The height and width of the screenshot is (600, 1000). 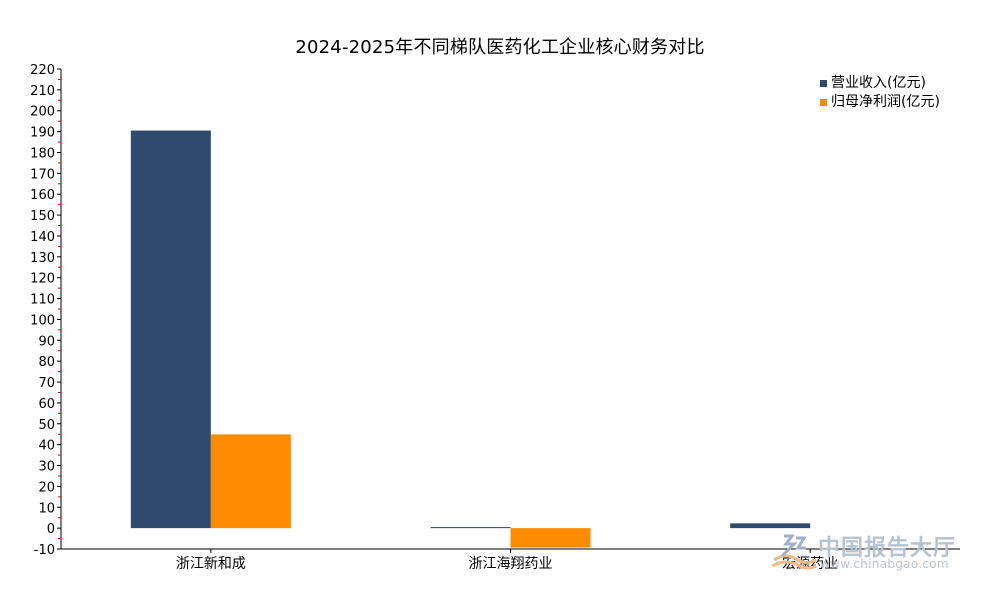 I want to click on legend-item-revenue: 营业收入(亿元), so click(x=880, y=83).